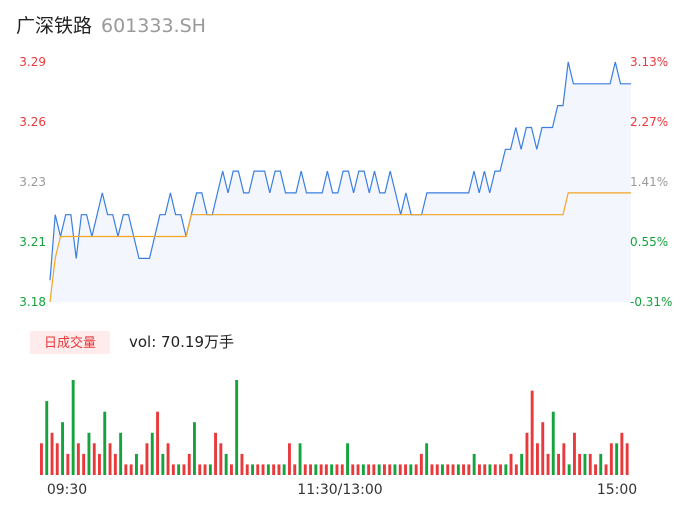 The image size is (686, 524). I want to click on right-tick-label: -0.31%, so click(651, 302).